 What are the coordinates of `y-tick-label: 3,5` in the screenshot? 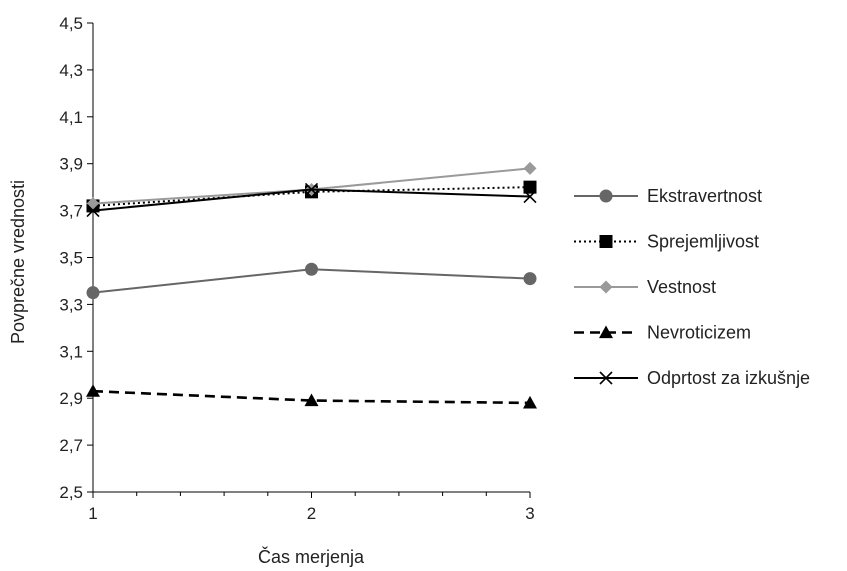 It's located at (71, 258).